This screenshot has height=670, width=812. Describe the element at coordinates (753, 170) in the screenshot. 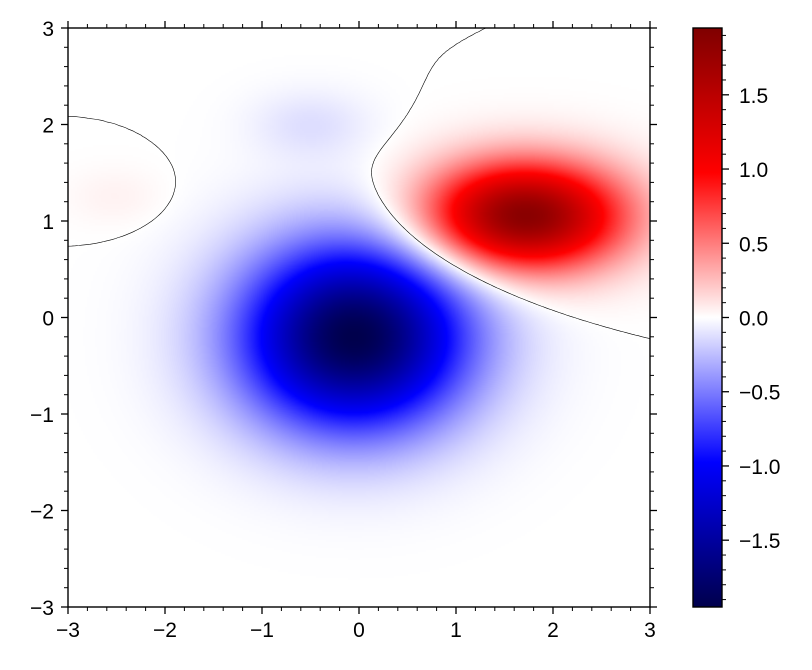

I see `colorbar-tick-label: 1.0` at that location.